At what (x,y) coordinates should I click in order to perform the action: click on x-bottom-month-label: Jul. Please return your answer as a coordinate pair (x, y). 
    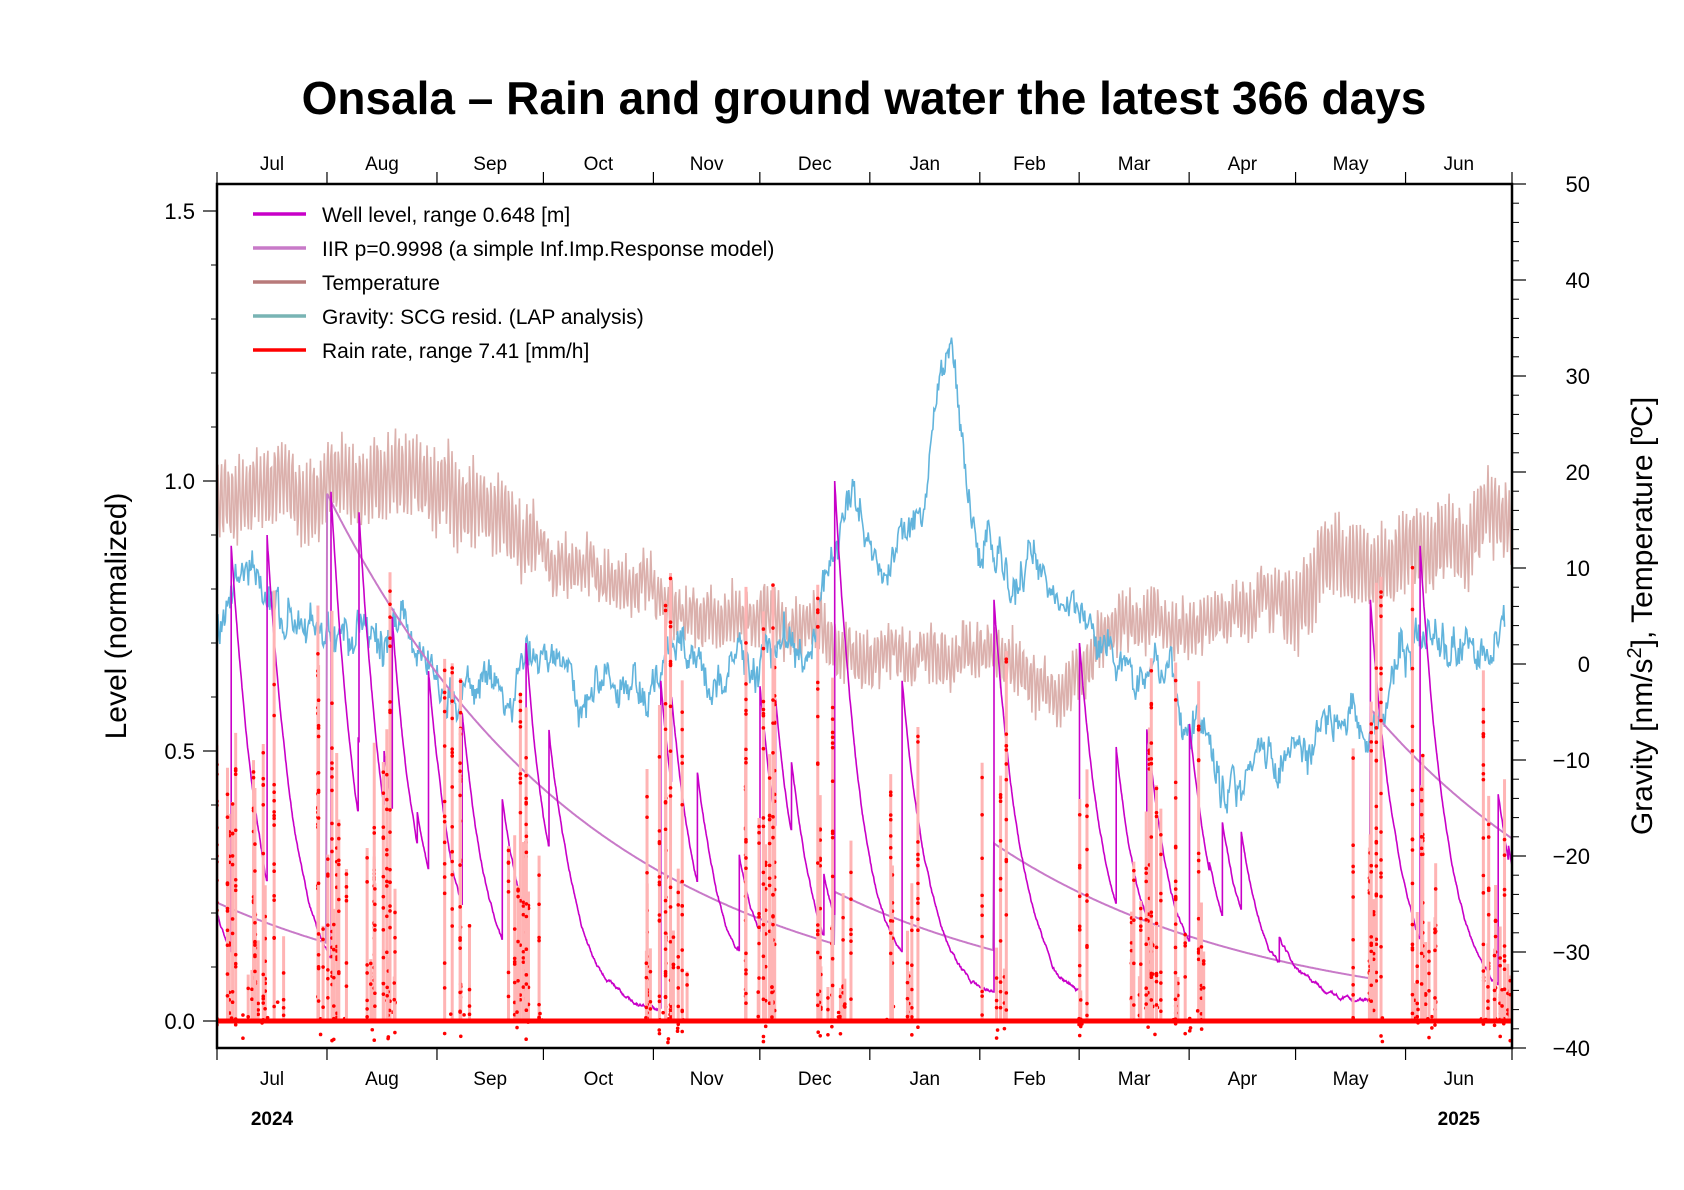
    Looking at the image, I should click on (272, 1079).